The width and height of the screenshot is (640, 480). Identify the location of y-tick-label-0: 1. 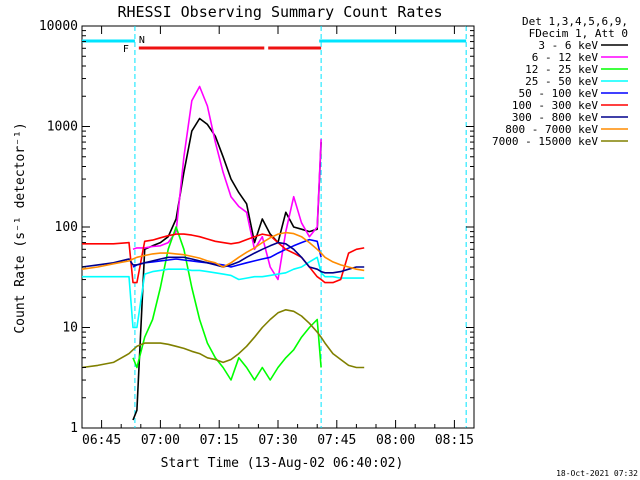
(74, 428).